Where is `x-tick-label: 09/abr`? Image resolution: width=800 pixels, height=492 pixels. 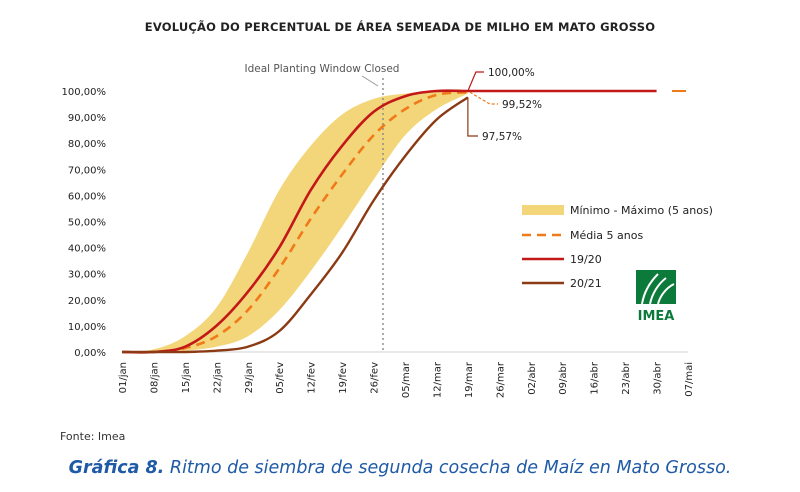 x-tick-label: 09/abr is located at coordinates (563, 378).